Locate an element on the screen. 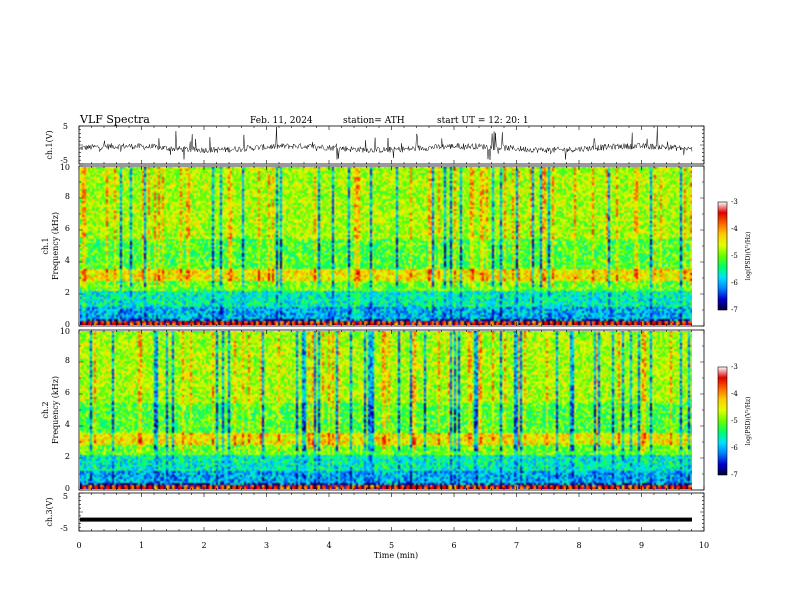 The width and height of the screenshot is (792, 612). ch2-colorbar-label: log(PSD)(V²/Hz) is located at coordinates (748, 421).